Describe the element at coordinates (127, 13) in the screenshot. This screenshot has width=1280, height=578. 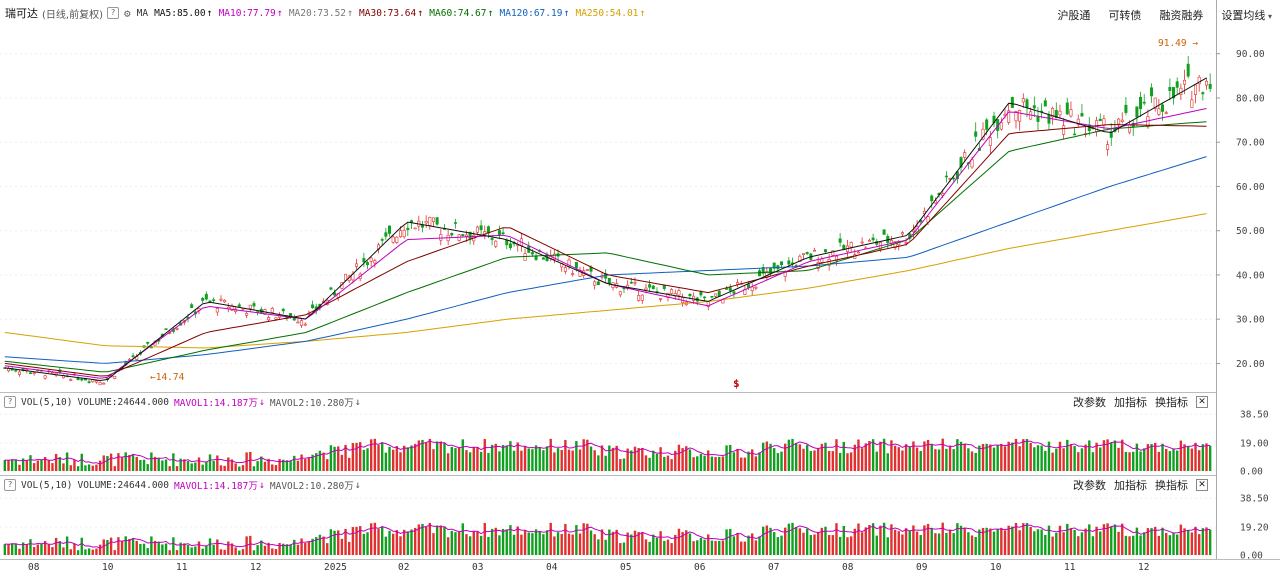
I see `gear-icon: ⚙` at that location.